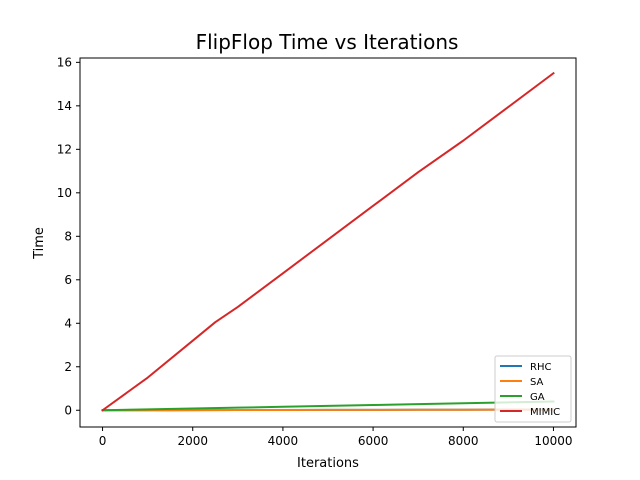 The width and height of the screenshot is (640, 480). What do you see at coordinates (192, 441) in the screenshot?
I see `x-tick-label: 2000` at bounding box center [192, 441].